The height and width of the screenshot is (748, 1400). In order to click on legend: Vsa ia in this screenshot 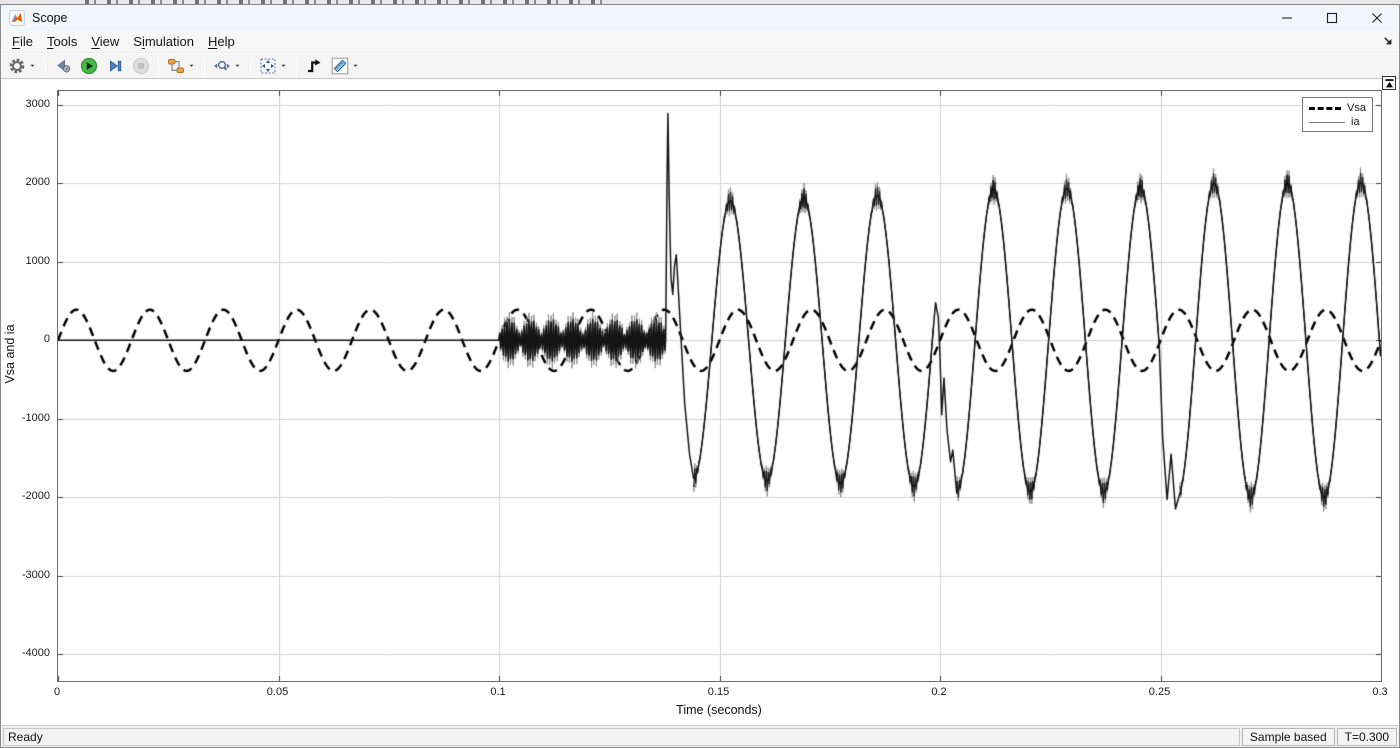, I will do `click(1337, 114)`.